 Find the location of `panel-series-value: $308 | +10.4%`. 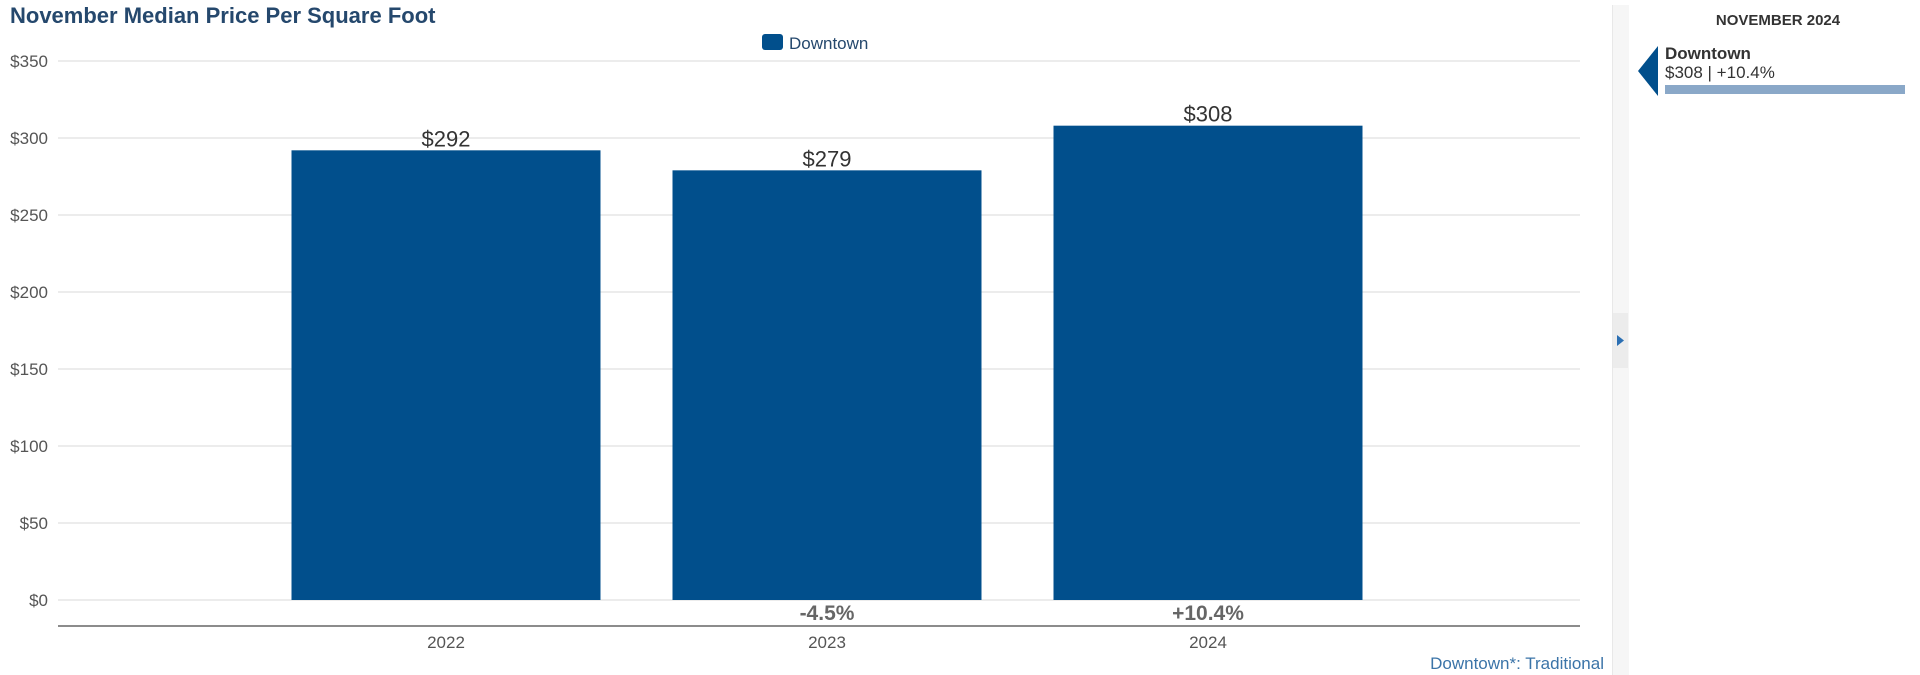

panel-series-value: $308 | +10.4% is located at coordinates (1720, 72).